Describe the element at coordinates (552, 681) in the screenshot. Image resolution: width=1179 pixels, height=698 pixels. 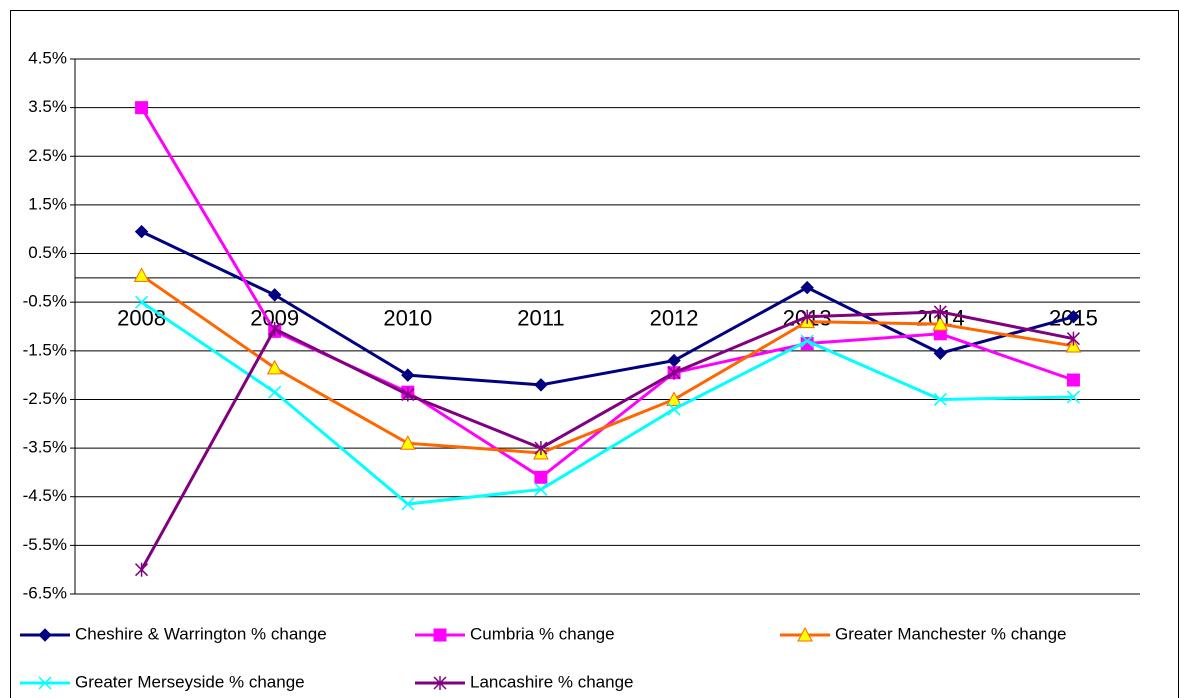
I see `legend-label: Lancashire % change` at that location.